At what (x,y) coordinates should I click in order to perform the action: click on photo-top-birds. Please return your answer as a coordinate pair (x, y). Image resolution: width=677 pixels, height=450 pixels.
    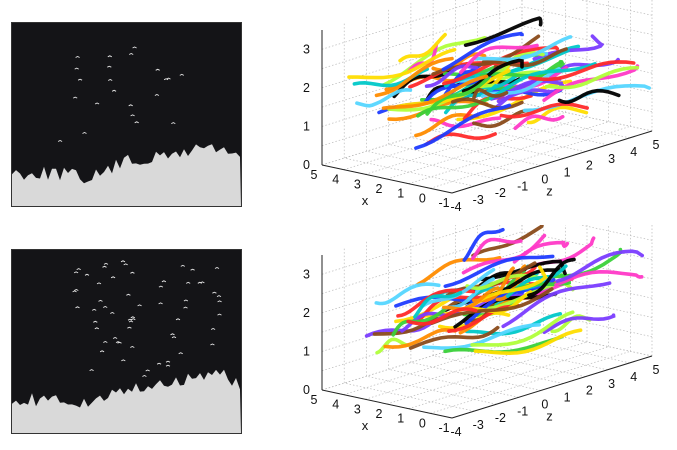
    Looking at the image, I should click on (126, 114).